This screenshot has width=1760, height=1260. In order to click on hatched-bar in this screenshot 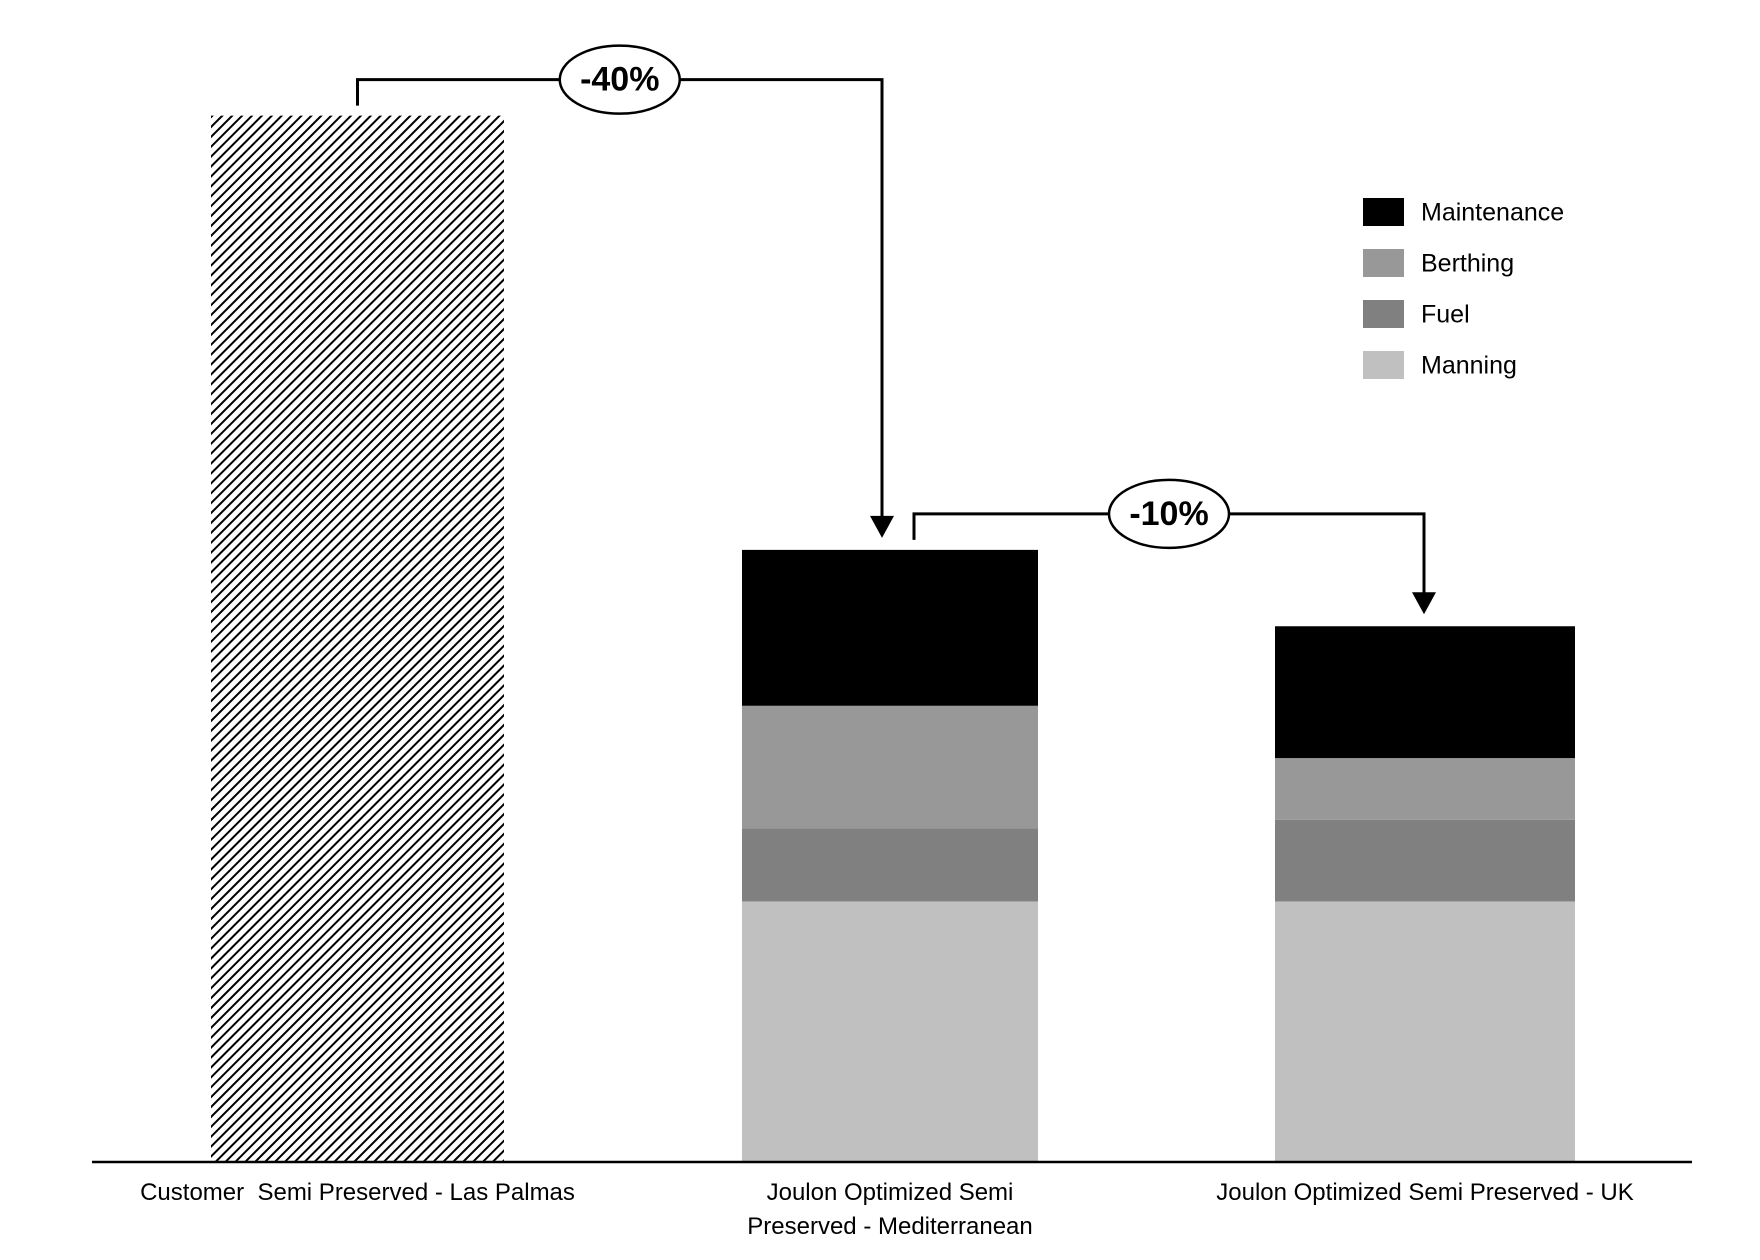, I will do `click(357, 639)`.